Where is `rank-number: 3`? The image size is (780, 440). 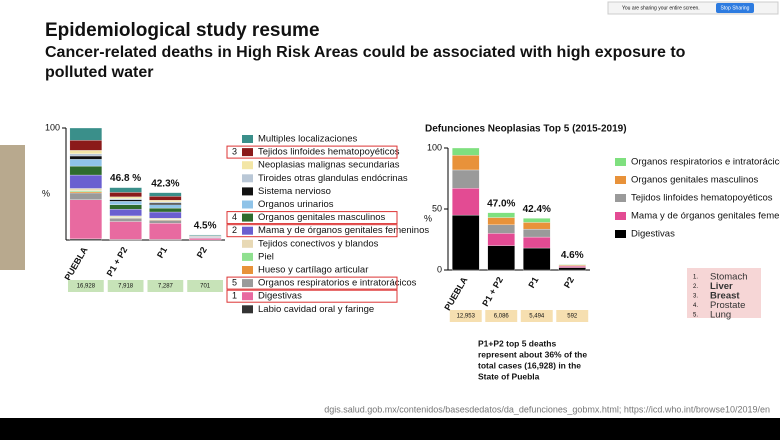
rank-number: 3 is located at coordinates (234, 151).